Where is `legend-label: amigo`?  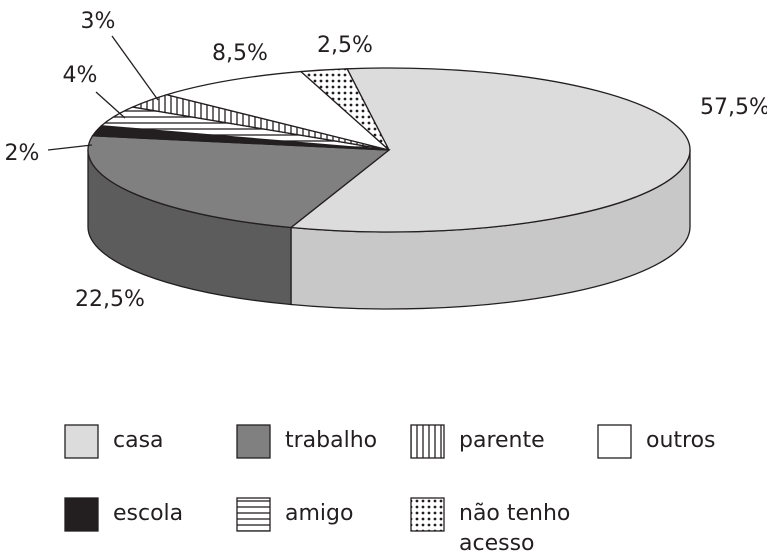 legend-label: amigo is located at coordinates (319, 513).